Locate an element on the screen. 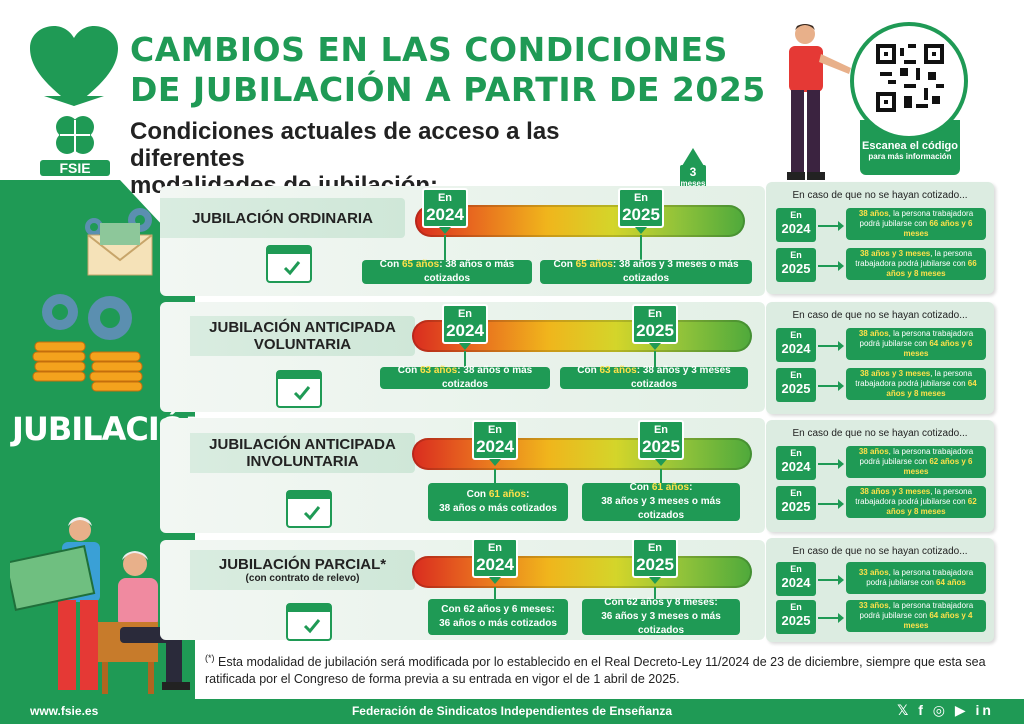 The width and height of the screenshot is (1024, 724). tag-2024-parcial: En 2024 is located at coordinates (495, 561).